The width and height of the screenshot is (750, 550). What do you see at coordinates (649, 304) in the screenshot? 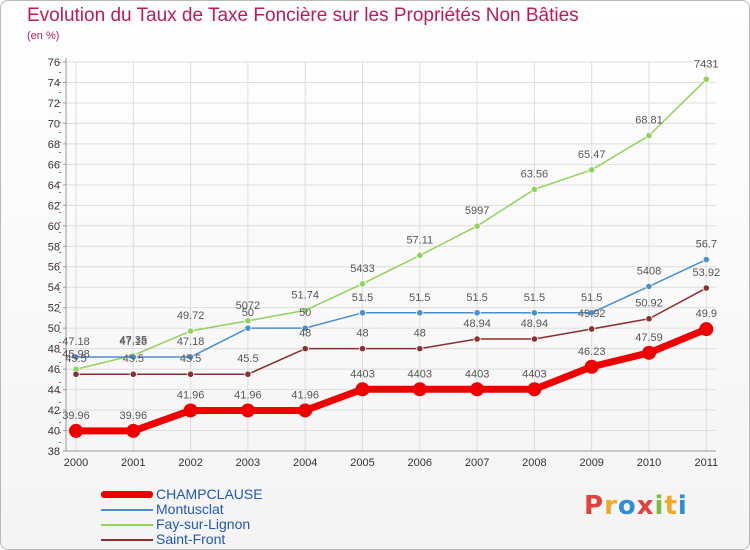
I see `data-label: 50.92` at bounding box center [649, 304].